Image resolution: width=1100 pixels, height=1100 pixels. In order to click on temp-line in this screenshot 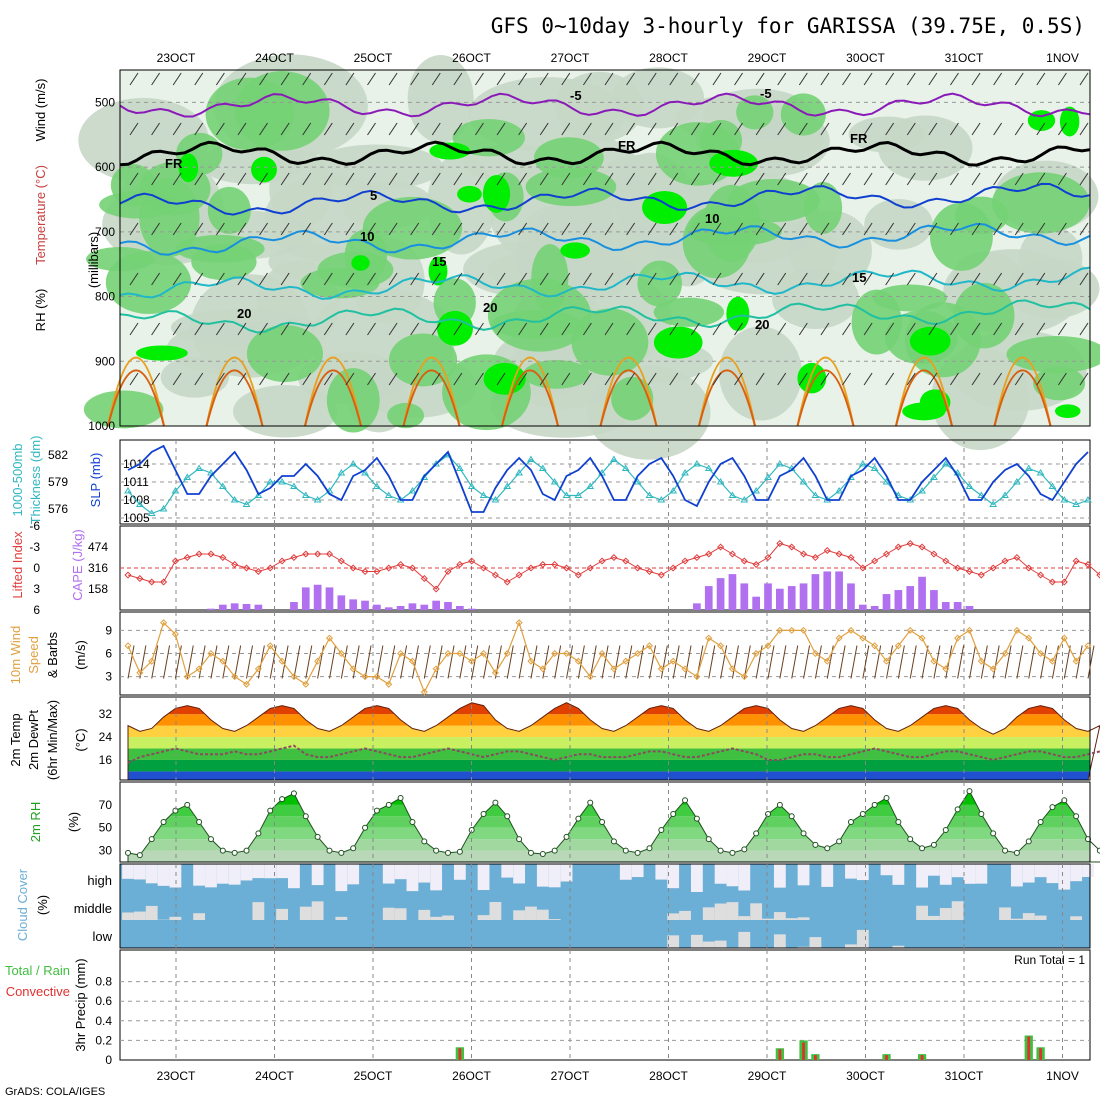, I will do `click(613, 741)`.